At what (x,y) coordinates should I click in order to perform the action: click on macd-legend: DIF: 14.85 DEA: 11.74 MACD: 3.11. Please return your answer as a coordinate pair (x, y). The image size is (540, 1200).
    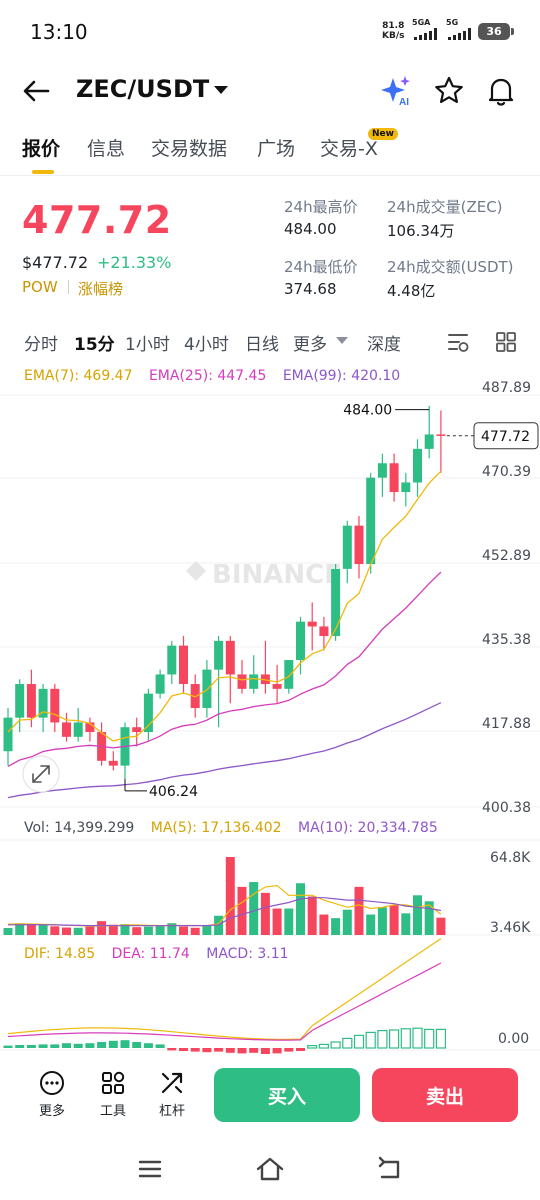
    Looking at the image, I should click on (162, 954).